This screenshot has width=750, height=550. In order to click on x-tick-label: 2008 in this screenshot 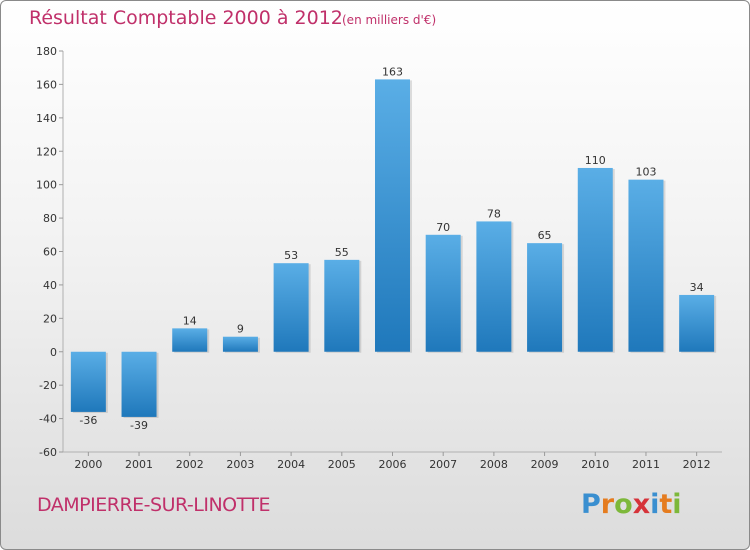, I will do `click(494, 464)`.